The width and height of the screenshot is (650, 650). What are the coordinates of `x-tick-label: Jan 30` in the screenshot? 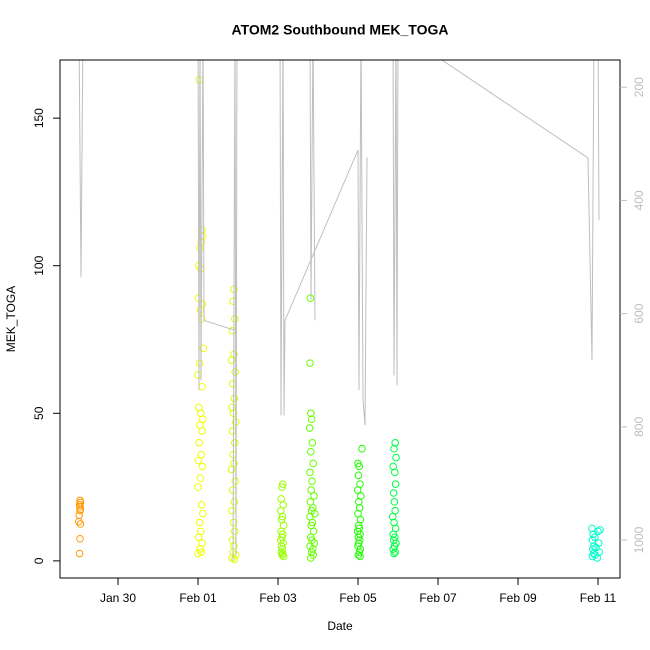 It's located at (118, 598).